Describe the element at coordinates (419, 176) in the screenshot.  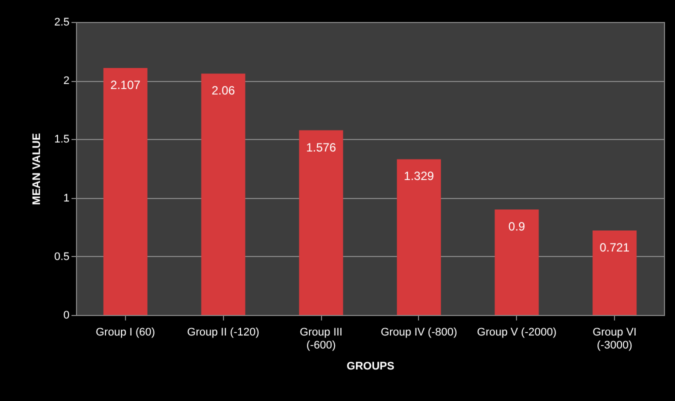
I see `data-label: 1.329` at that location.